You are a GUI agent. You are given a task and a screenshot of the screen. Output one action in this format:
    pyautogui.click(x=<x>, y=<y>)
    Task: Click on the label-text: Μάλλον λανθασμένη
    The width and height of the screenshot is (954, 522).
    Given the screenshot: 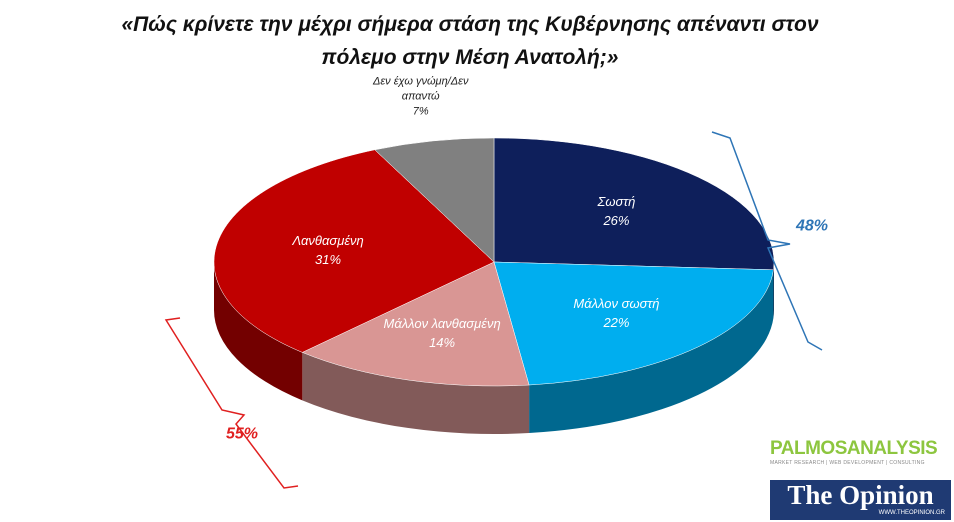 What is the action you would take?
    pyautogui.click(x=442, y=323)
    